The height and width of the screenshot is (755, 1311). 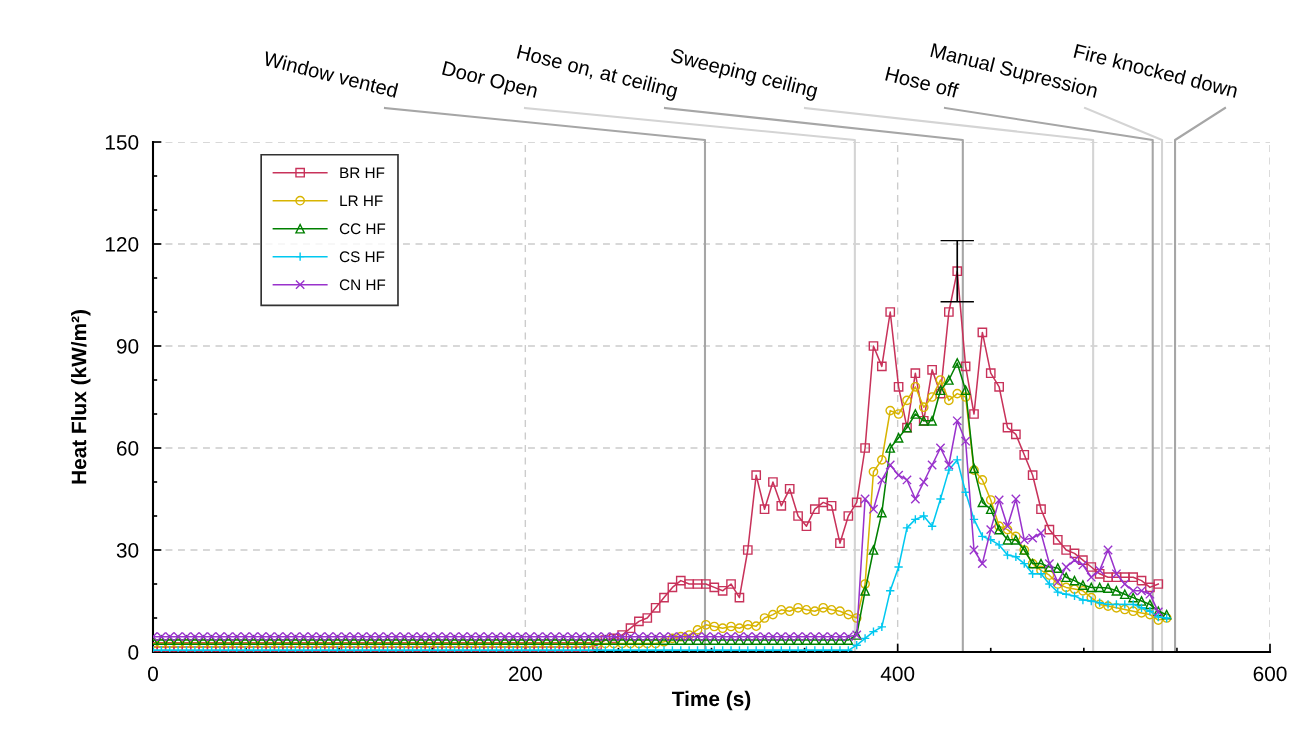 What do you see at coordinates (525, 674) in the screenshot?
I see `x-tick-label: 200` at bounding box center [525, 674].